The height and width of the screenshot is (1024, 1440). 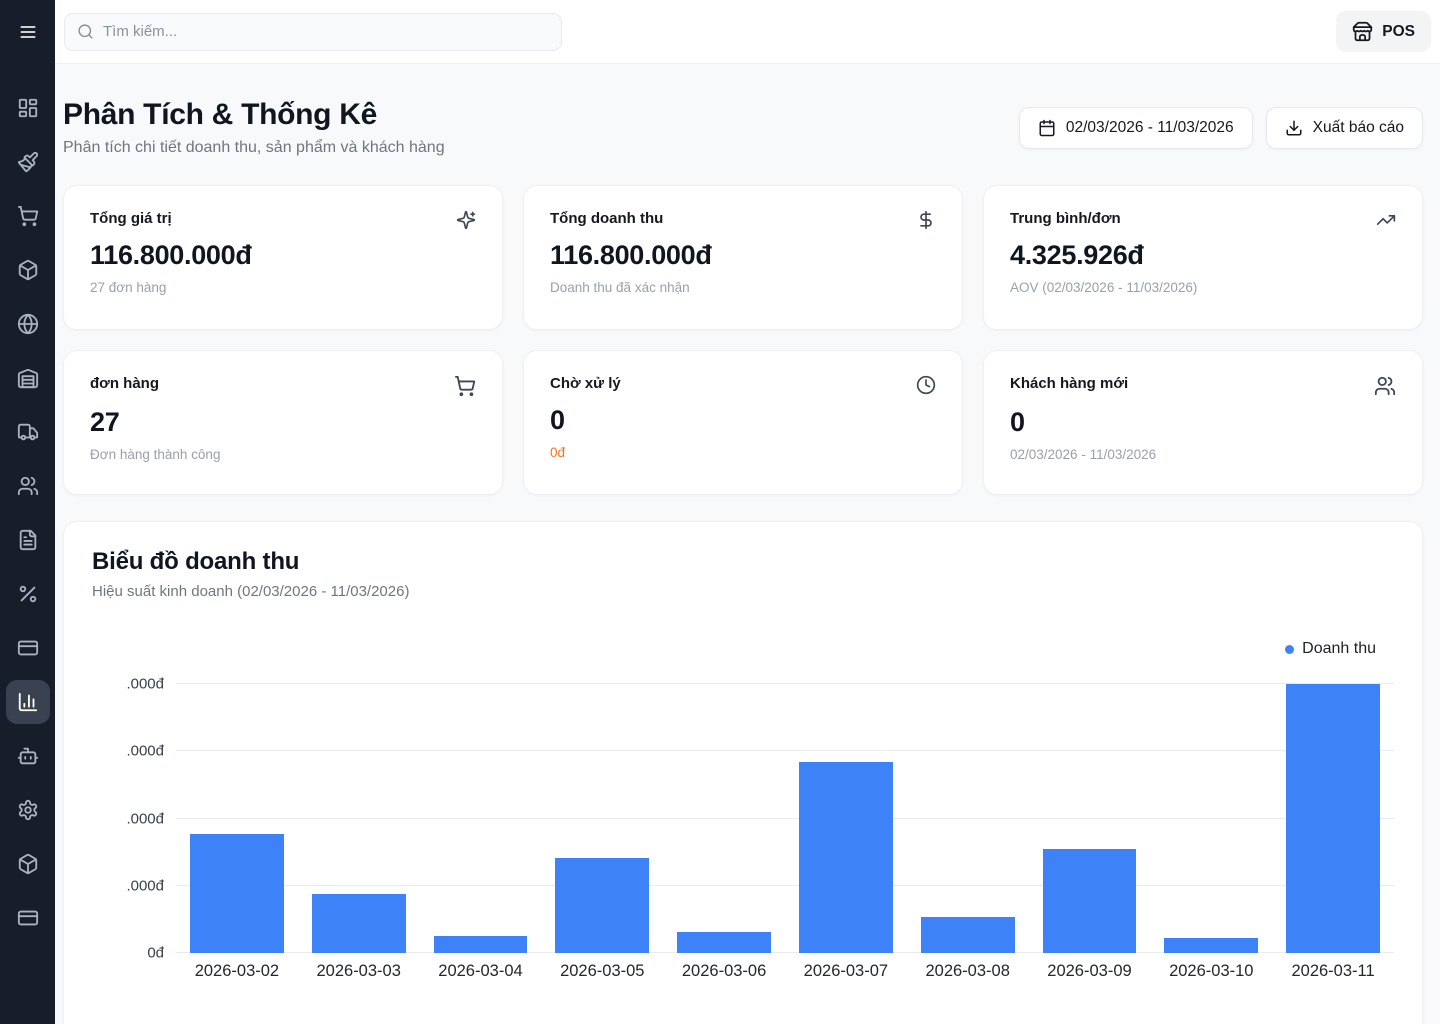 What do you see at coordinates (1339, 648) in the screenshot?
I see `legend-label: Doanh thu` at bounding box center [1339, 648].